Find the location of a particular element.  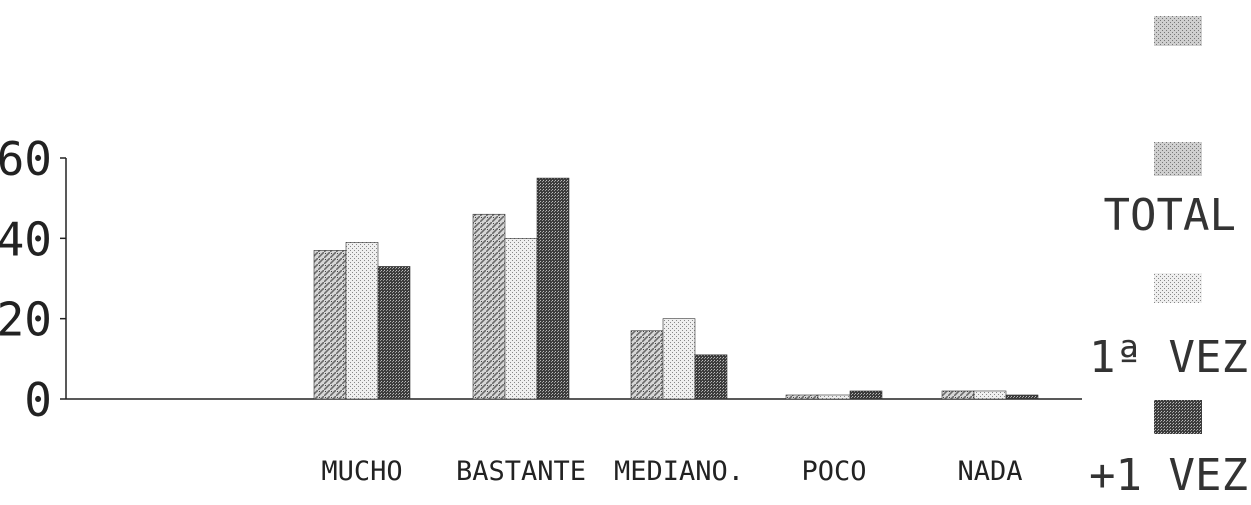

category-labels: MUCHO BASTANTE MEDIANO. POCO NADA is located at coordinates (671, 471).